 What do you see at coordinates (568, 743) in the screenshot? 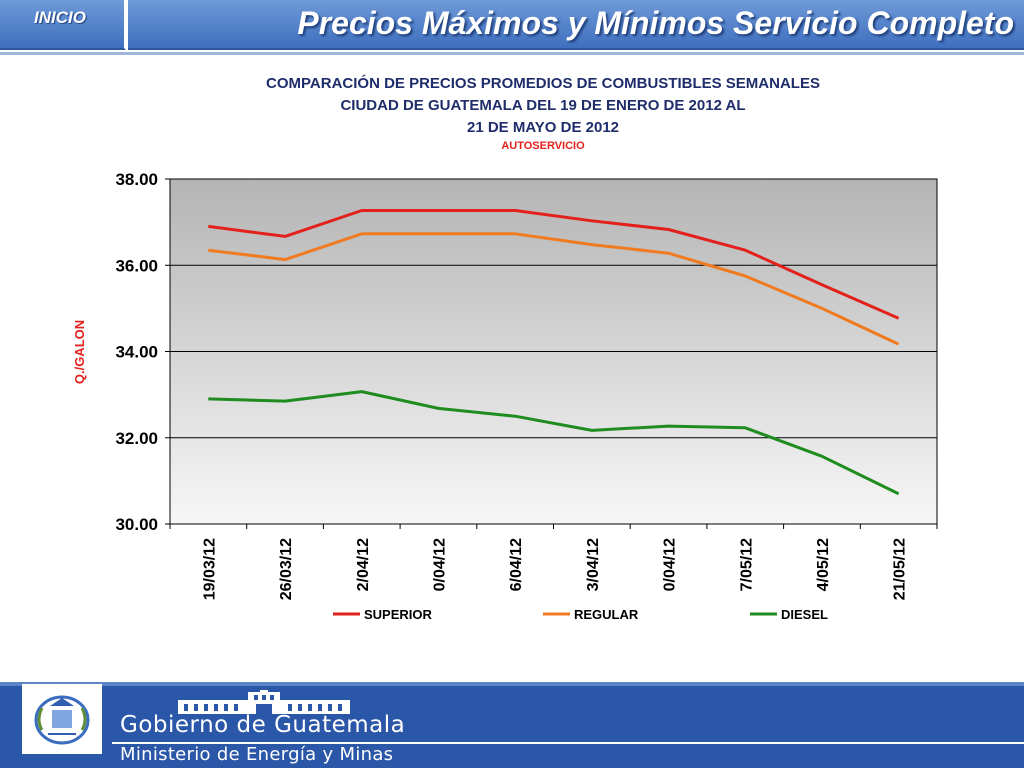
I see `footer-separator` at bounding box center [568, 743].